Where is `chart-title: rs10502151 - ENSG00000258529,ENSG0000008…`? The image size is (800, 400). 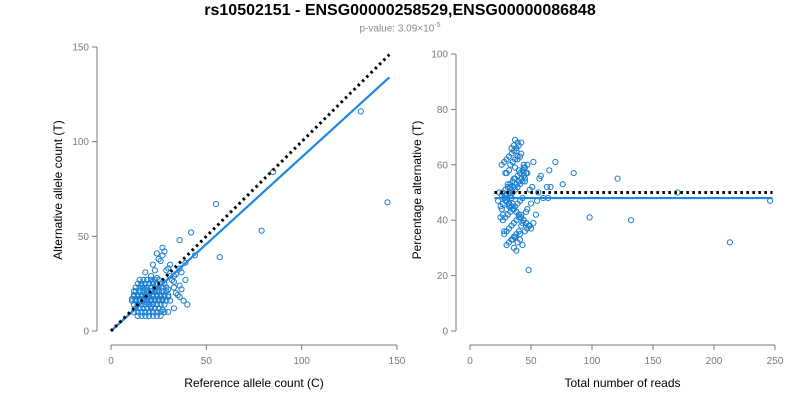
chart-title: rs10502151 - ENSG00000258529,ENSG0000008… is located at coordinates (400, 10).